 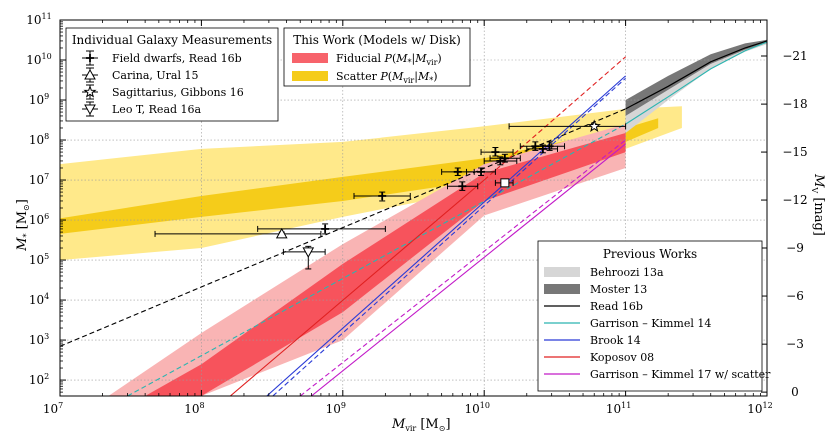 I want to click on y2-axis-title: MV [mag], so click(x=818, y=204).